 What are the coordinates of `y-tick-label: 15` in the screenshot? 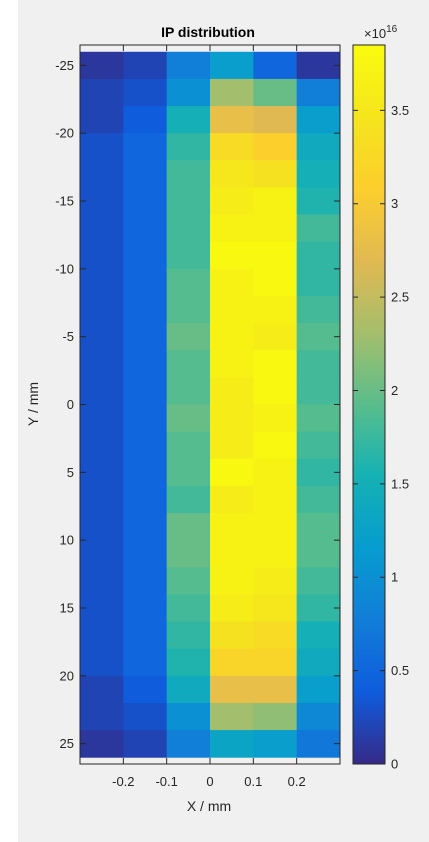 It's located at (67, 607).